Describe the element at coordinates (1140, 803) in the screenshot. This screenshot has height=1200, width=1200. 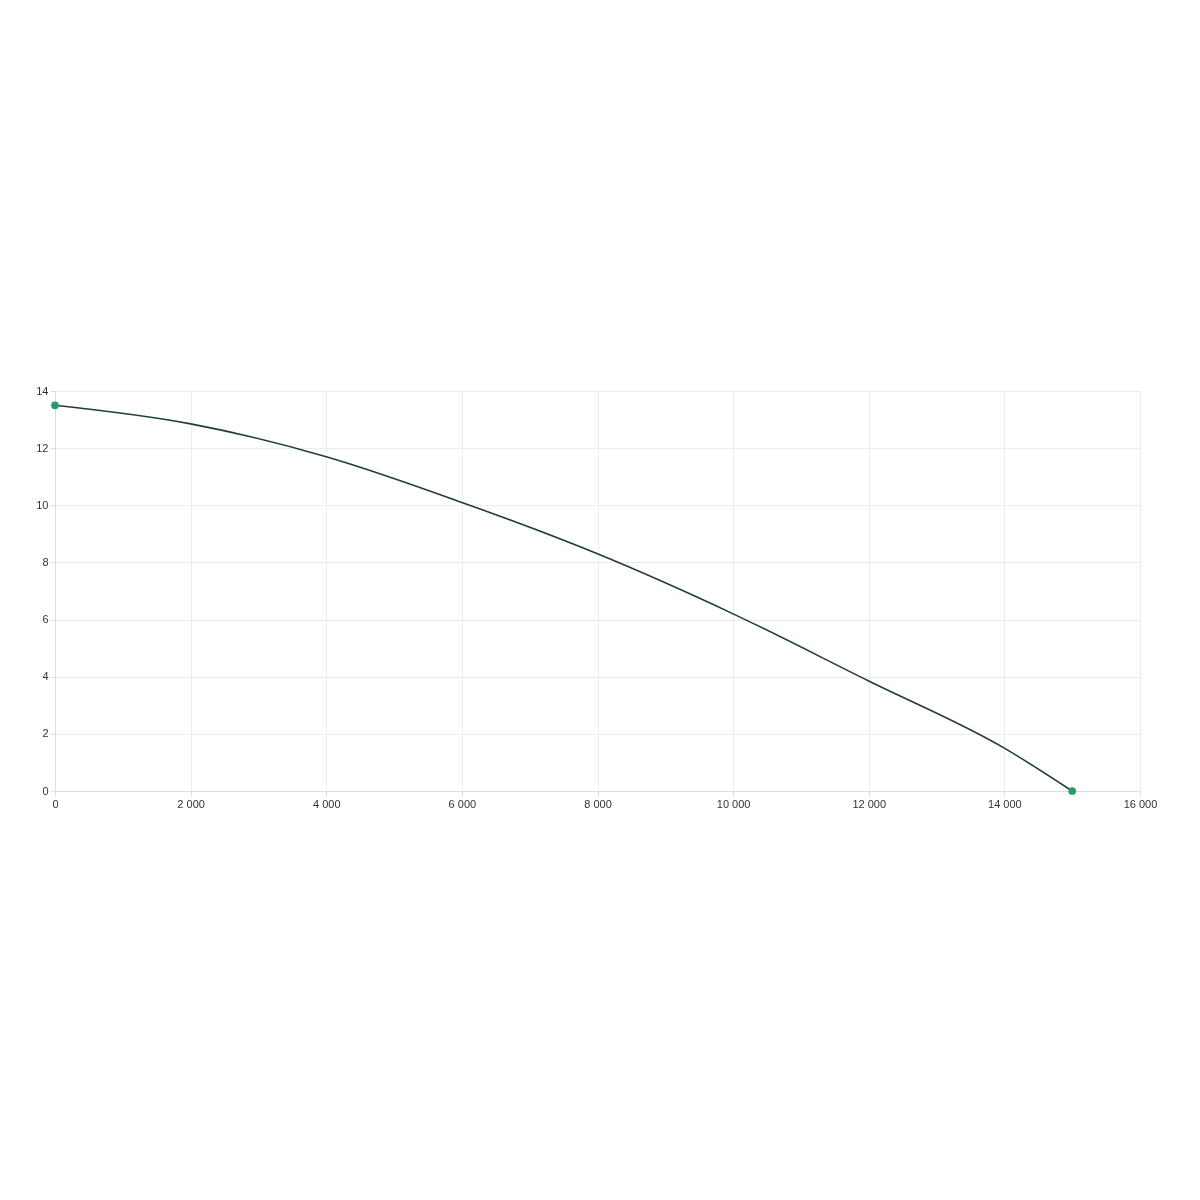
I see `x-tick-label: 16 000` at that location.